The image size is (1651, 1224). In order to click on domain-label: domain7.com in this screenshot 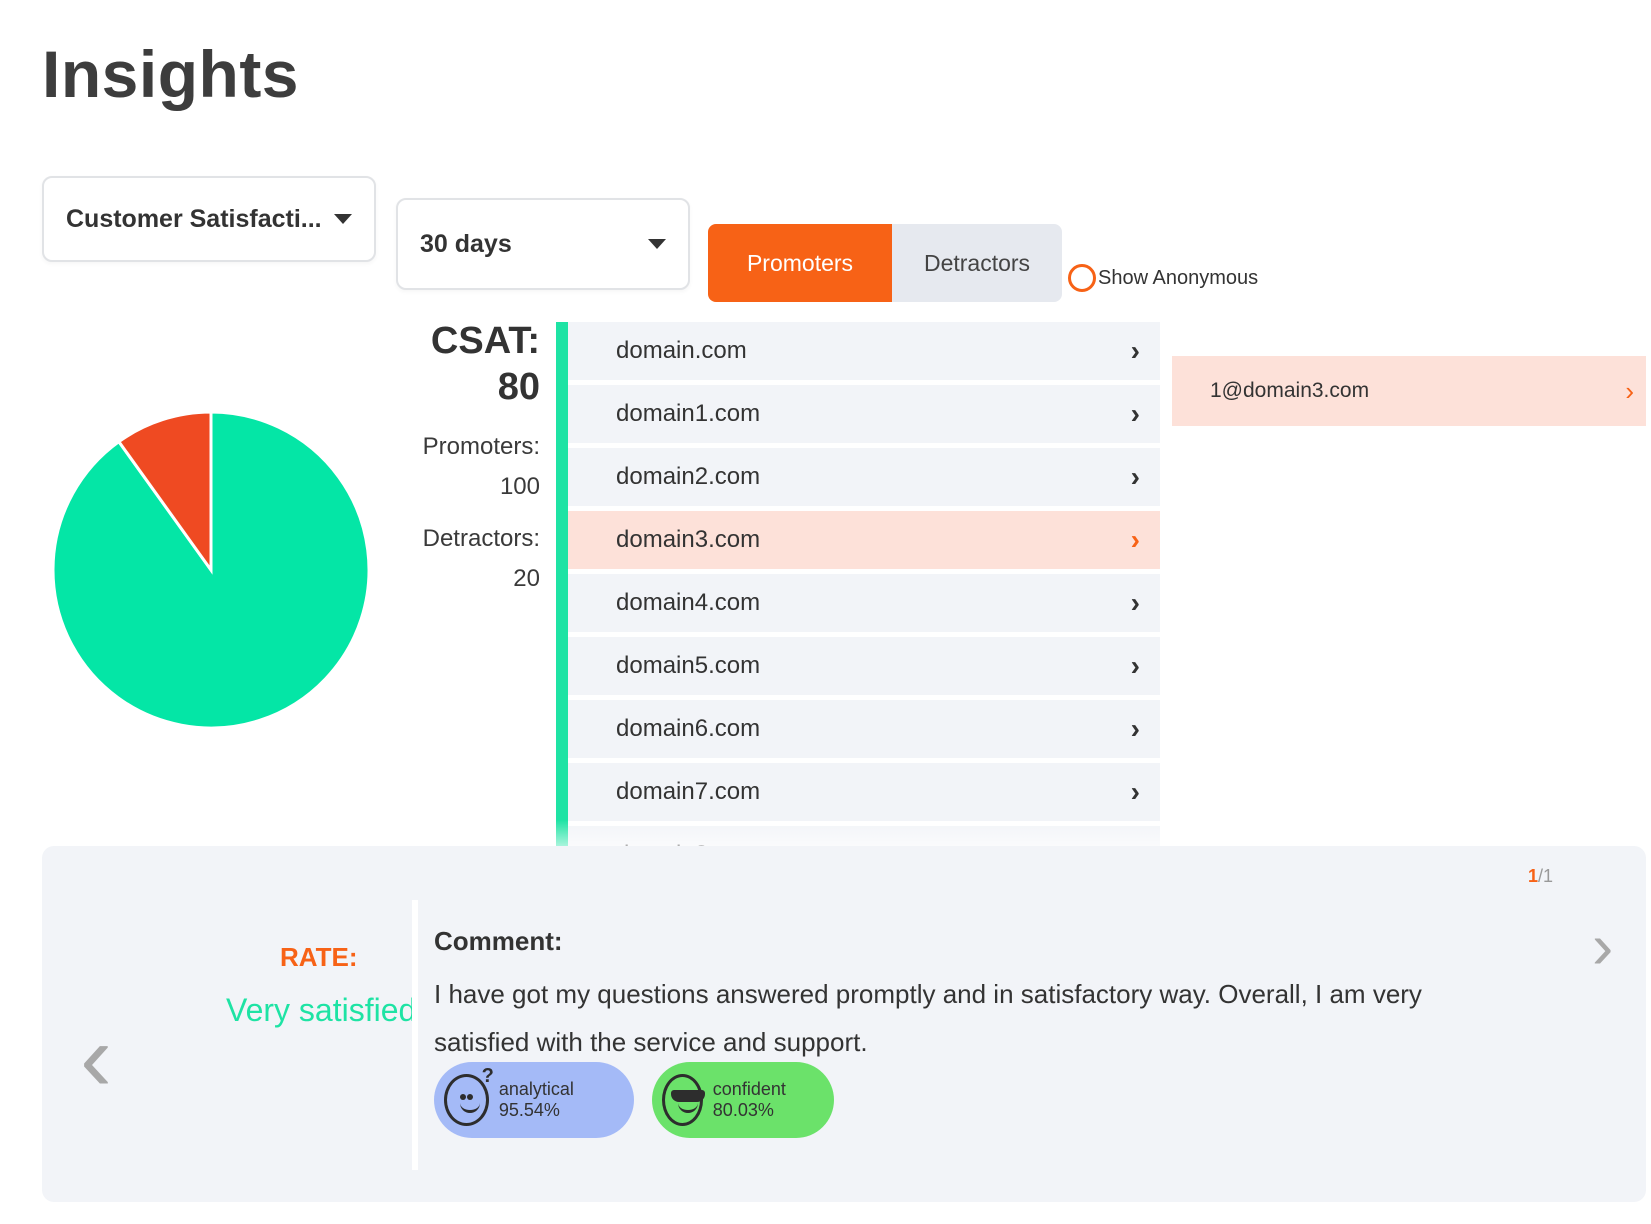, I will do `click(688, 791)`.